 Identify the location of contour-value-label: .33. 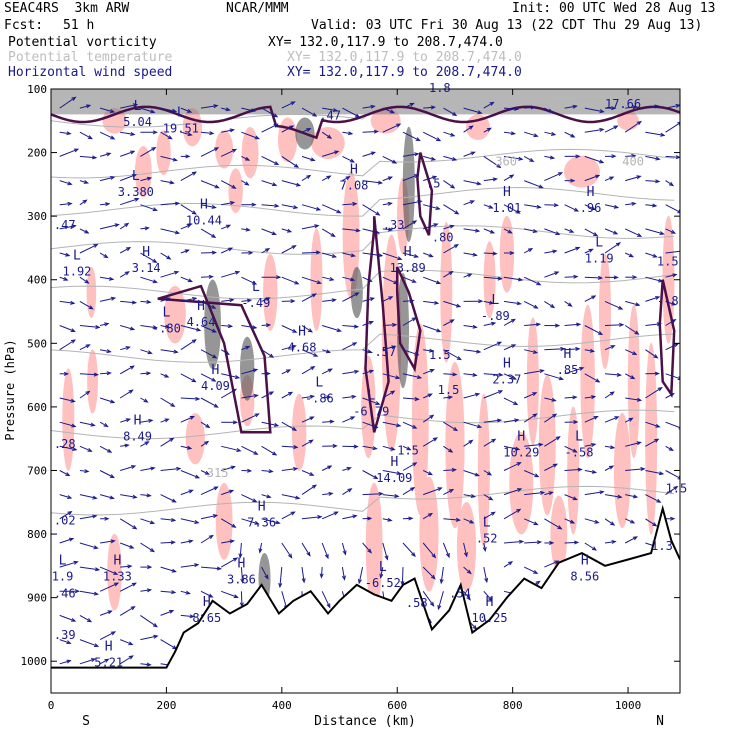
(394, 225).